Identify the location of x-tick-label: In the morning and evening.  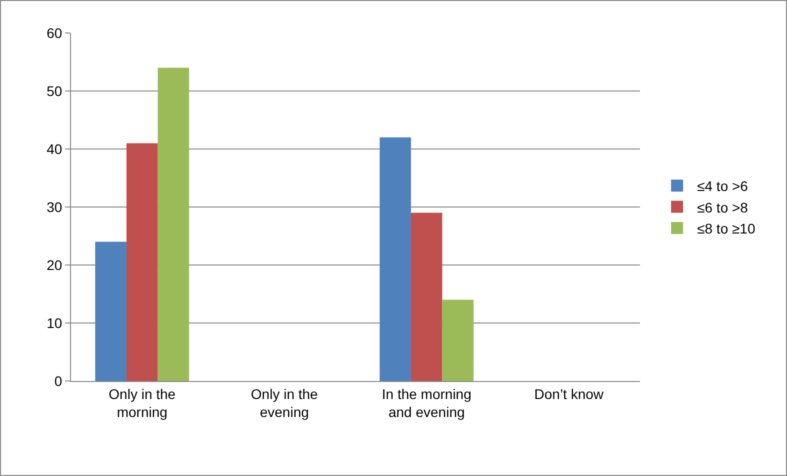
(427, 403).